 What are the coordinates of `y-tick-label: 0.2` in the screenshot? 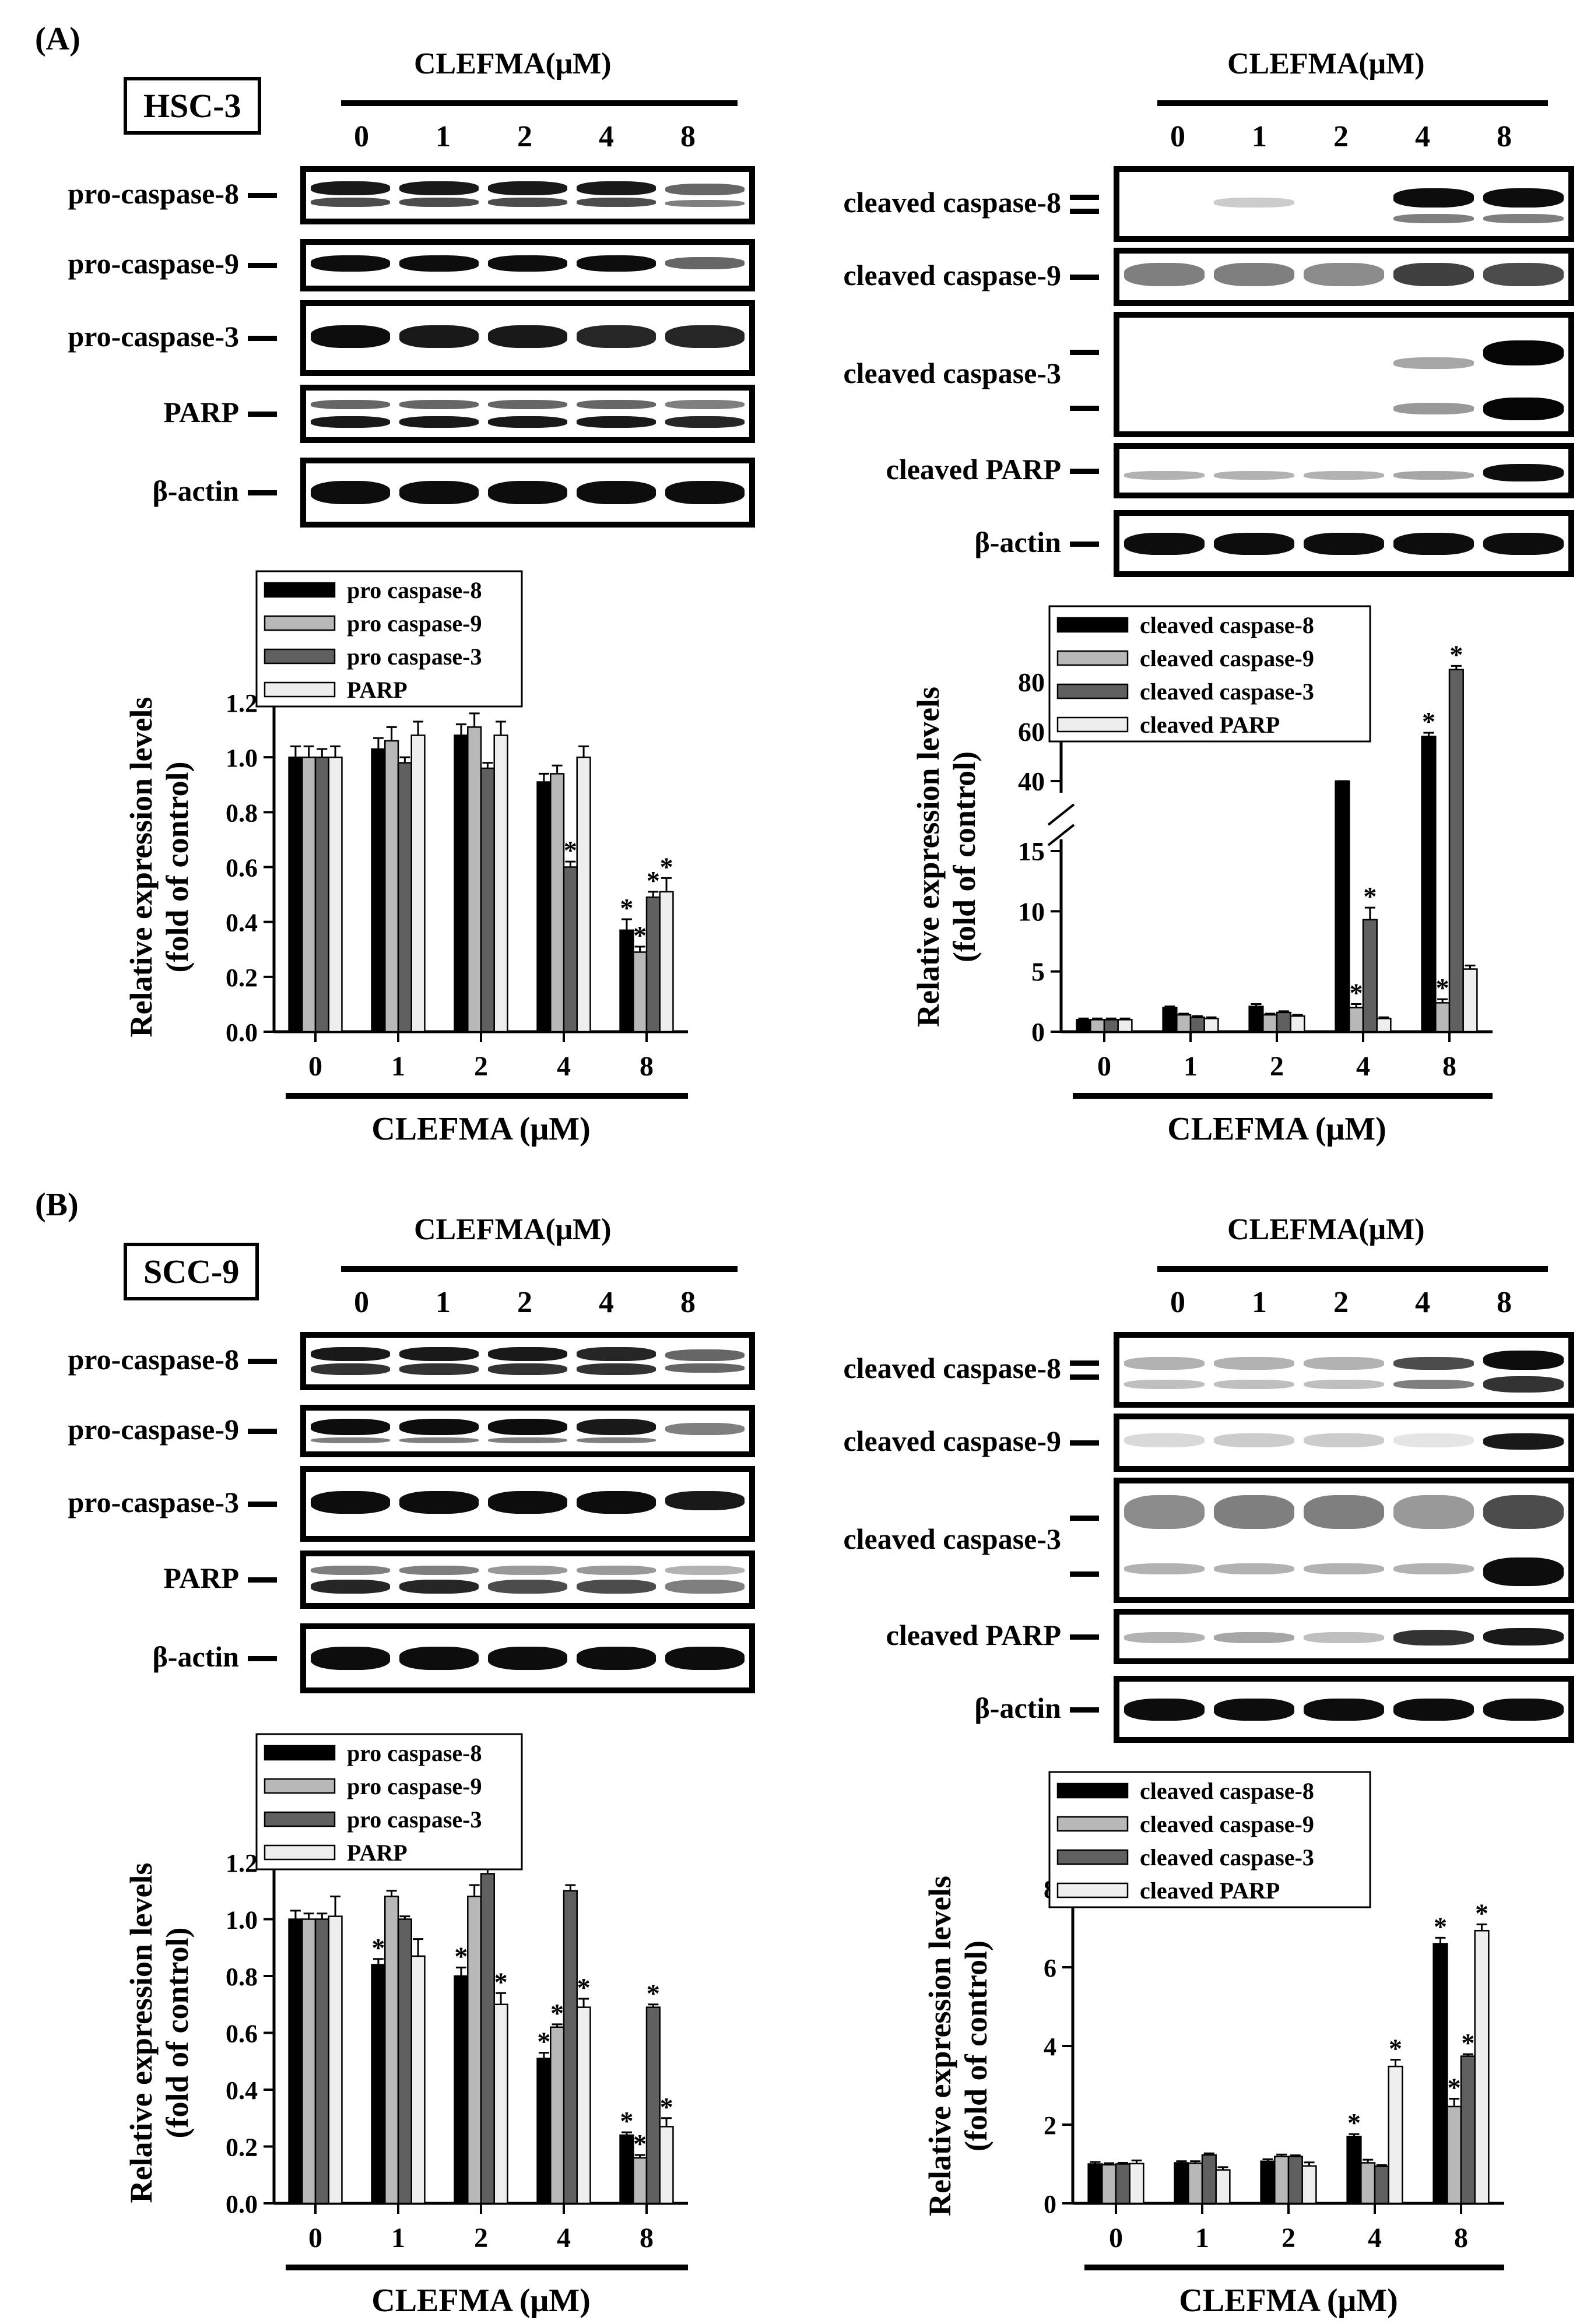 It's located at (242, 2147).